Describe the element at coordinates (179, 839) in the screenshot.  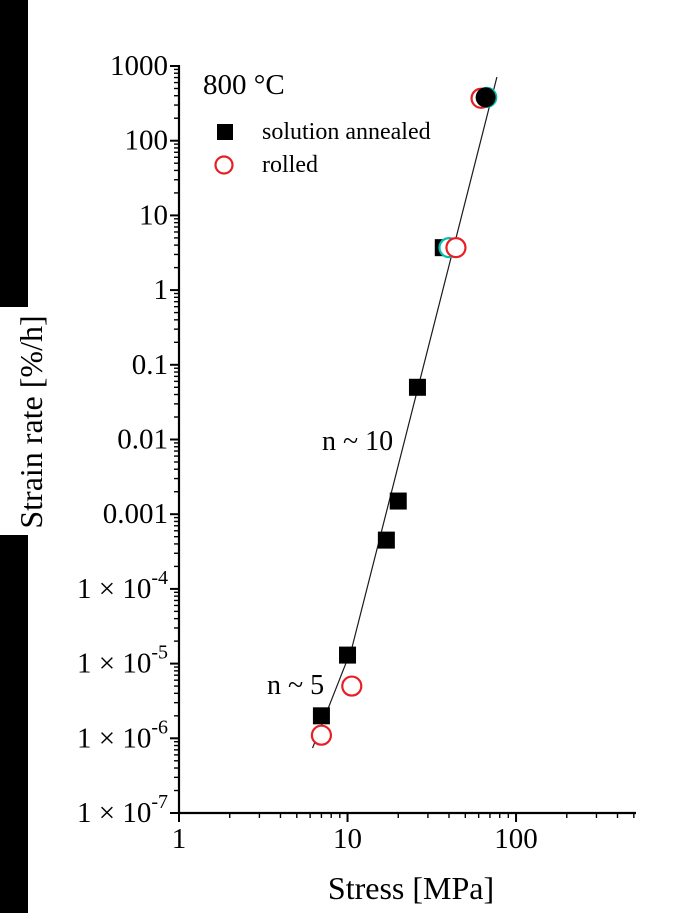
I see `x-axis-tick-label: 1` at that location.